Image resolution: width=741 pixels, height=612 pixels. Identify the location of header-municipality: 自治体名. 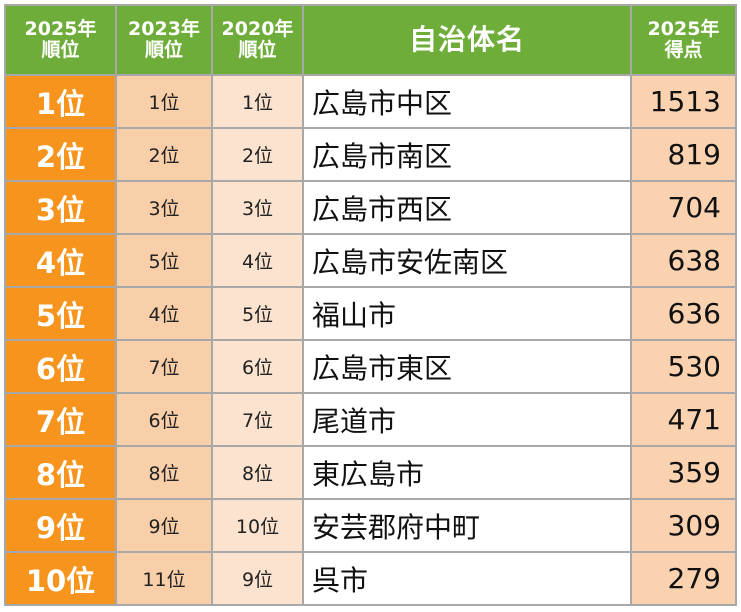
(467, 40).